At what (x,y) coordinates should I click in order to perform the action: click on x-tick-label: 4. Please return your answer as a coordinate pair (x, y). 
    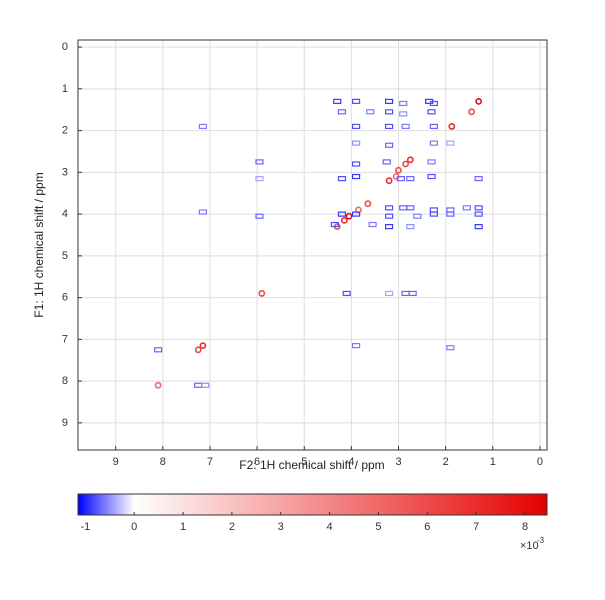
    Looking at the image, I should click on (351, 462).